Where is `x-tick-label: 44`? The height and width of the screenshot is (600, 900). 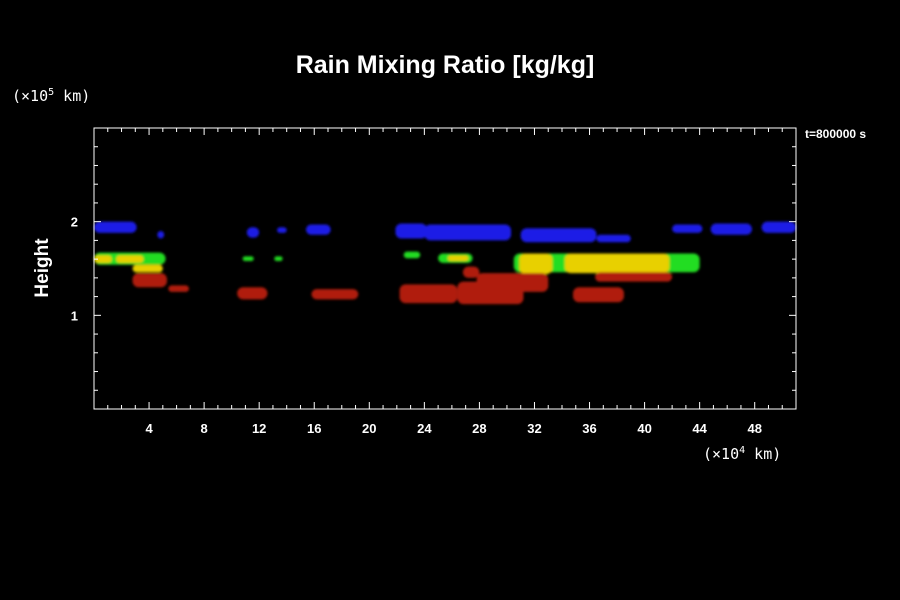 x-tick-label: 44 is located at coordinates (699, 428).